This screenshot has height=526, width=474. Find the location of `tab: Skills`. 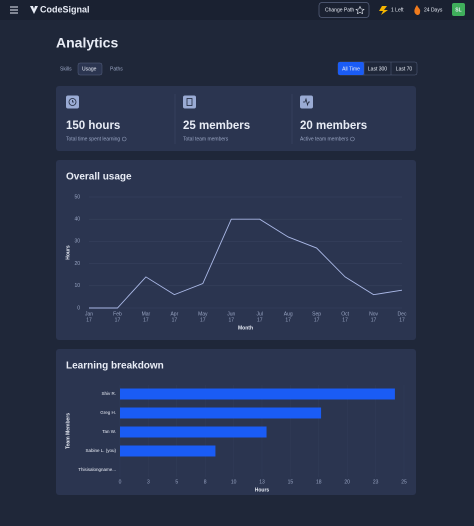

tab: Skills is located at coordinates (66, 69).